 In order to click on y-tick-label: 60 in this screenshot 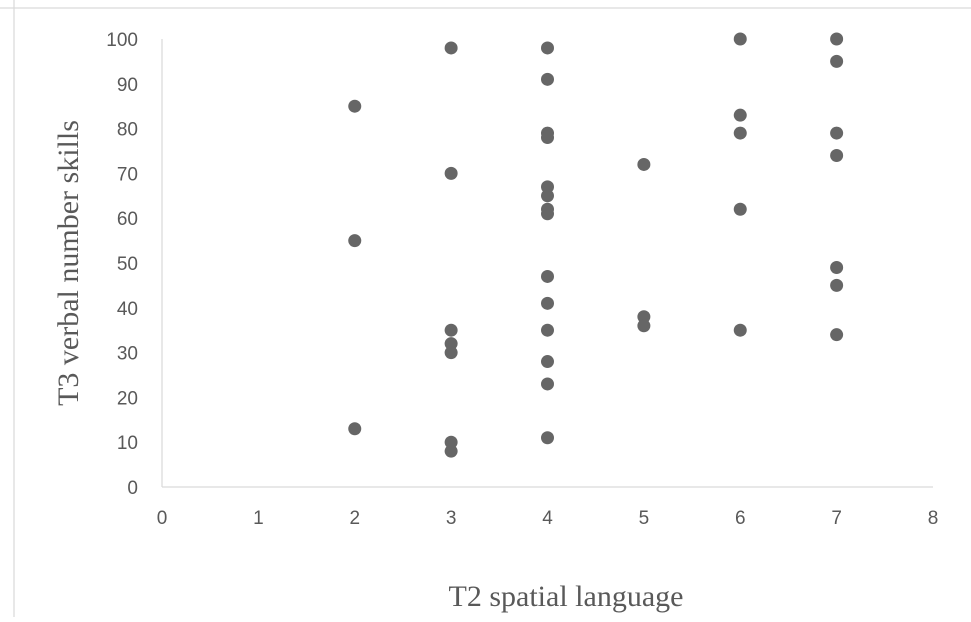, I will do `click(127, 219)`.